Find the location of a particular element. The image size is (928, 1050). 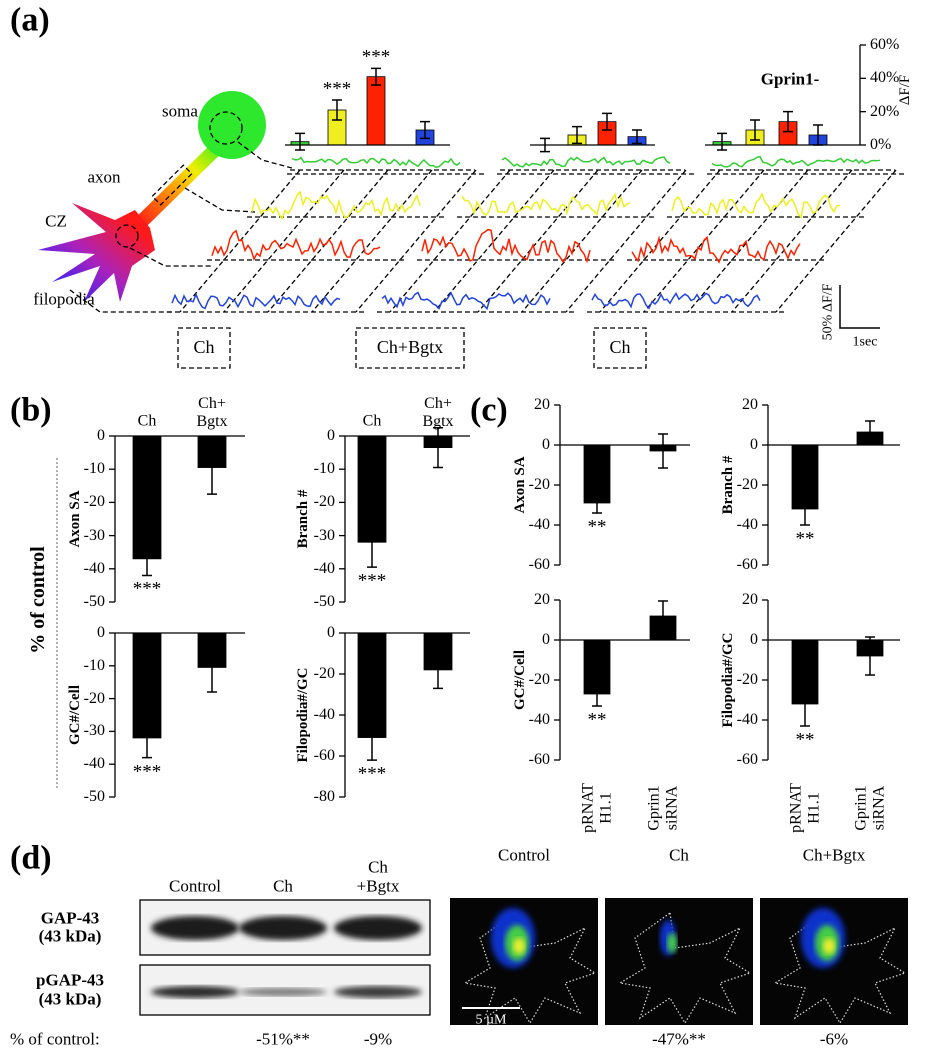

condition-label: Ch+Bgtx is located at coordinates (410, 347).